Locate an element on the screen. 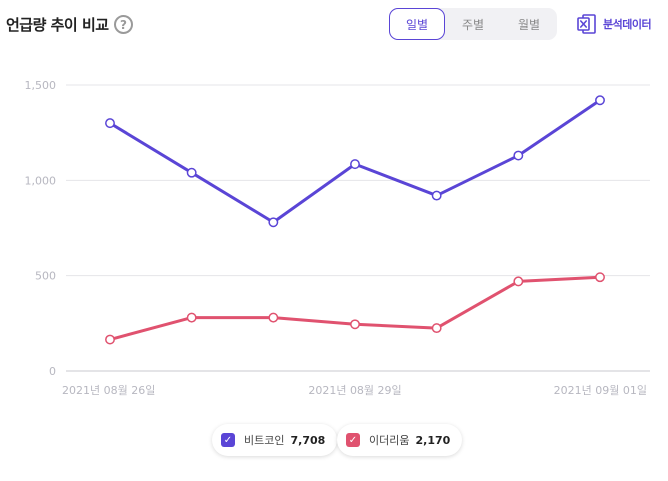 The height and width of the screenshot is (481, 668). x-tick-label: 2021년 08월 26일 is located at coordinates (108, 390).